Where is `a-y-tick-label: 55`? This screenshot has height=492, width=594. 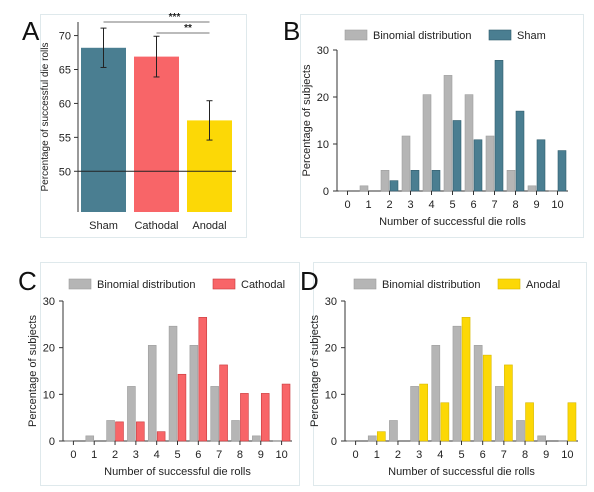 a-y-tick-label: 55 is located at coordinates (65, 138).